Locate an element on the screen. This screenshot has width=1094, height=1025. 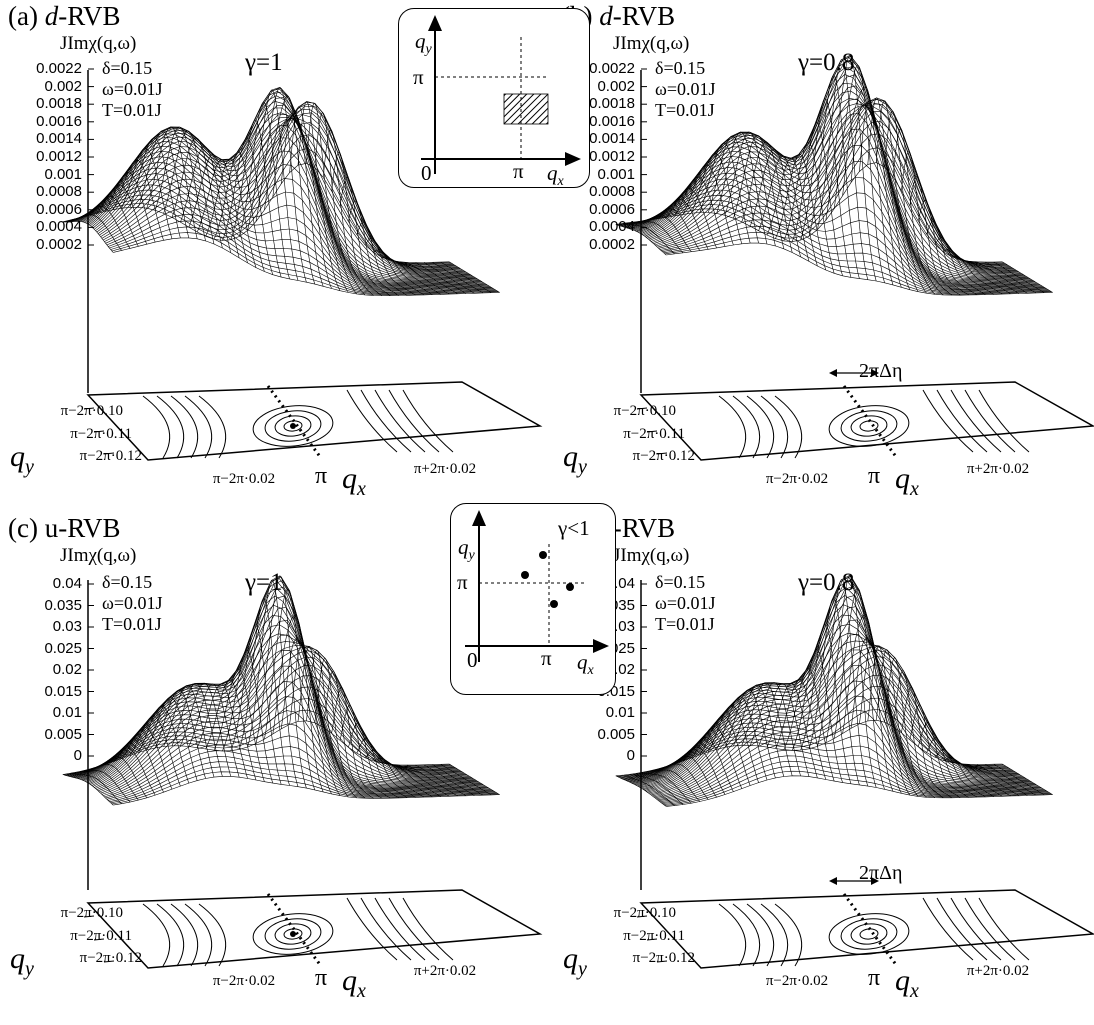
z-tick-label: 0.0012 is located at coordinates (59, 156).